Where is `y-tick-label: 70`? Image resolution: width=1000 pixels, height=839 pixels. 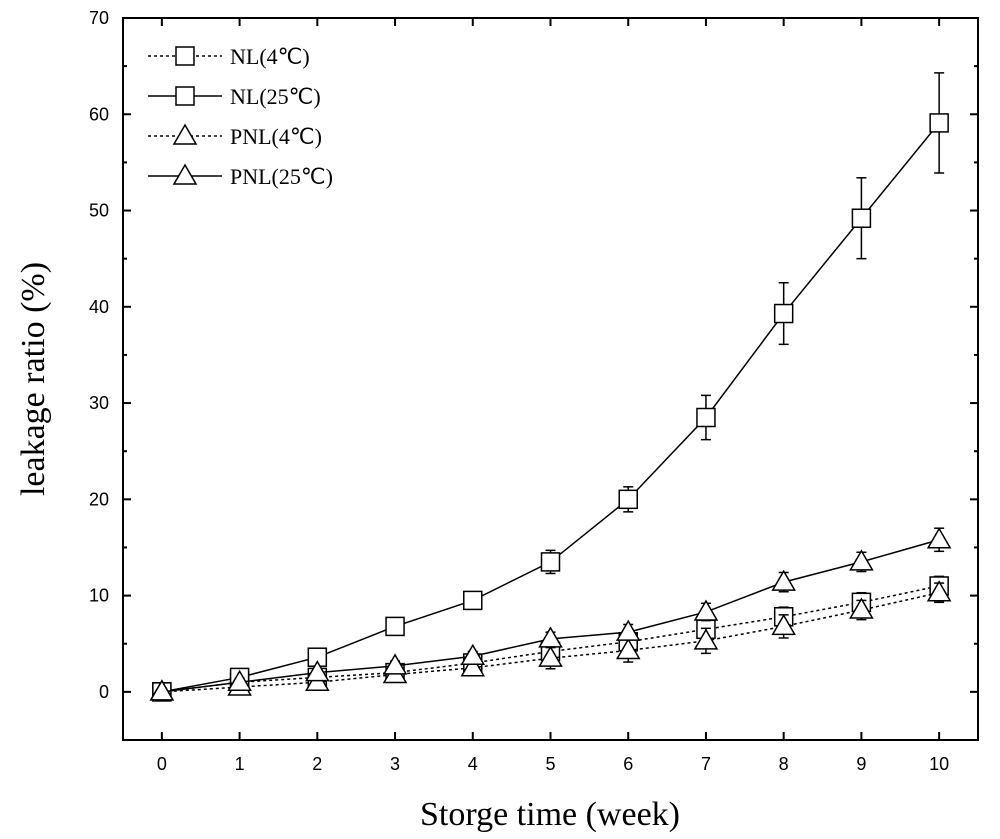 y-tick-label: 70 is located at coordinates (99, 18).